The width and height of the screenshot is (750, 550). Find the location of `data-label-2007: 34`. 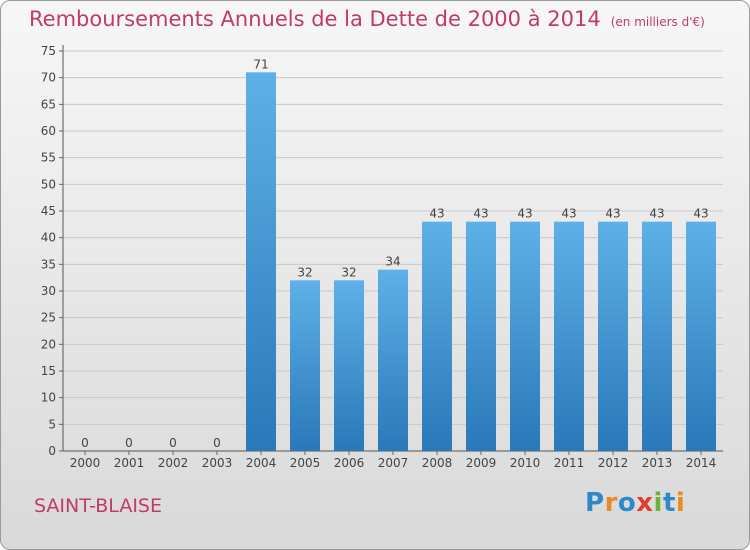

data-label-2007: 34 is located at coordinates (392, 262).